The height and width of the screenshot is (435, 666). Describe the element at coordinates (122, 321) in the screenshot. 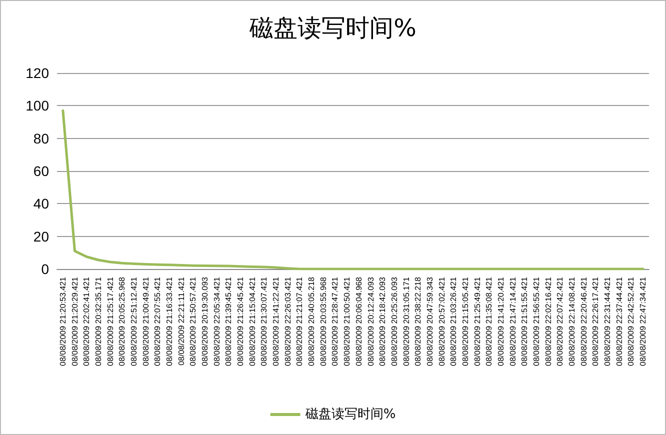

I see `x-tick-label: 08/08/2009 20:05:25.968` at that location.